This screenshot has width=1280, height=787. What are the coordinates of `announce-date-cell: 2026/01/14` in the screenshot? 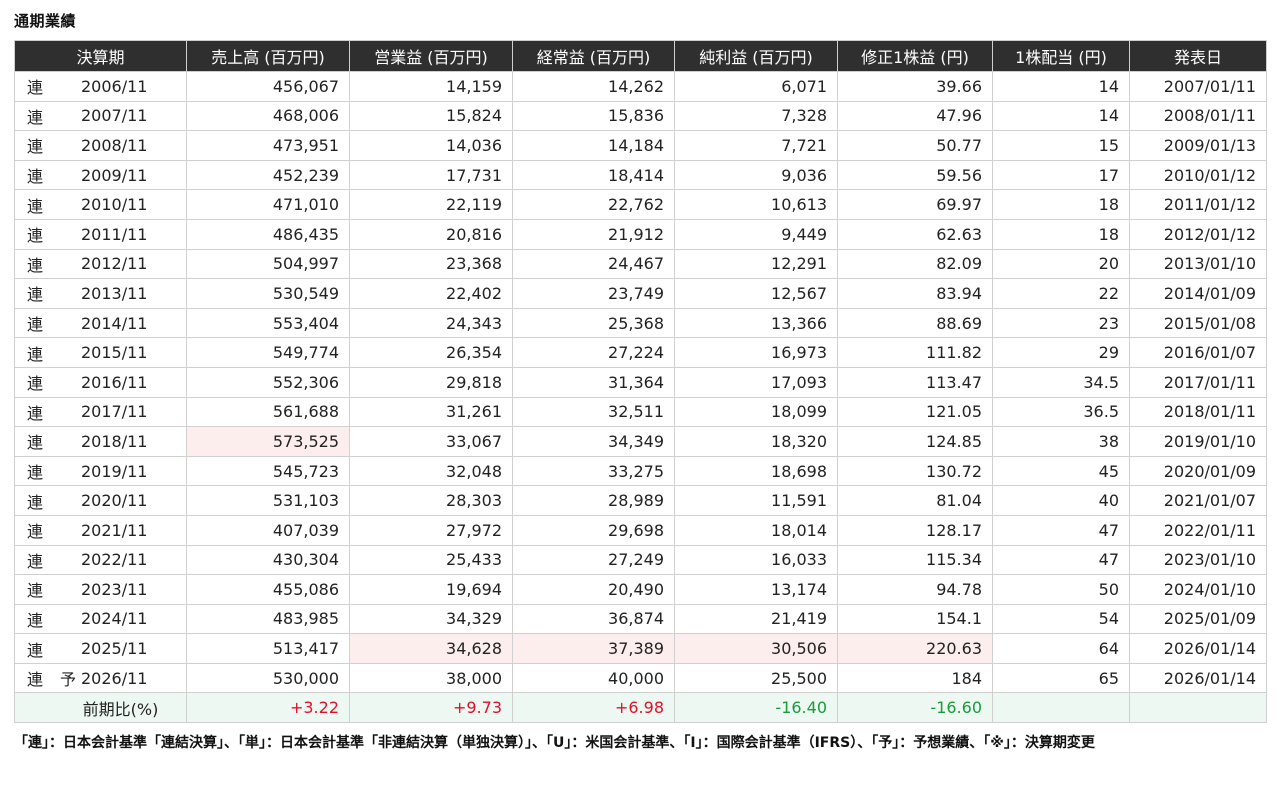 It's located at (1198, 648).